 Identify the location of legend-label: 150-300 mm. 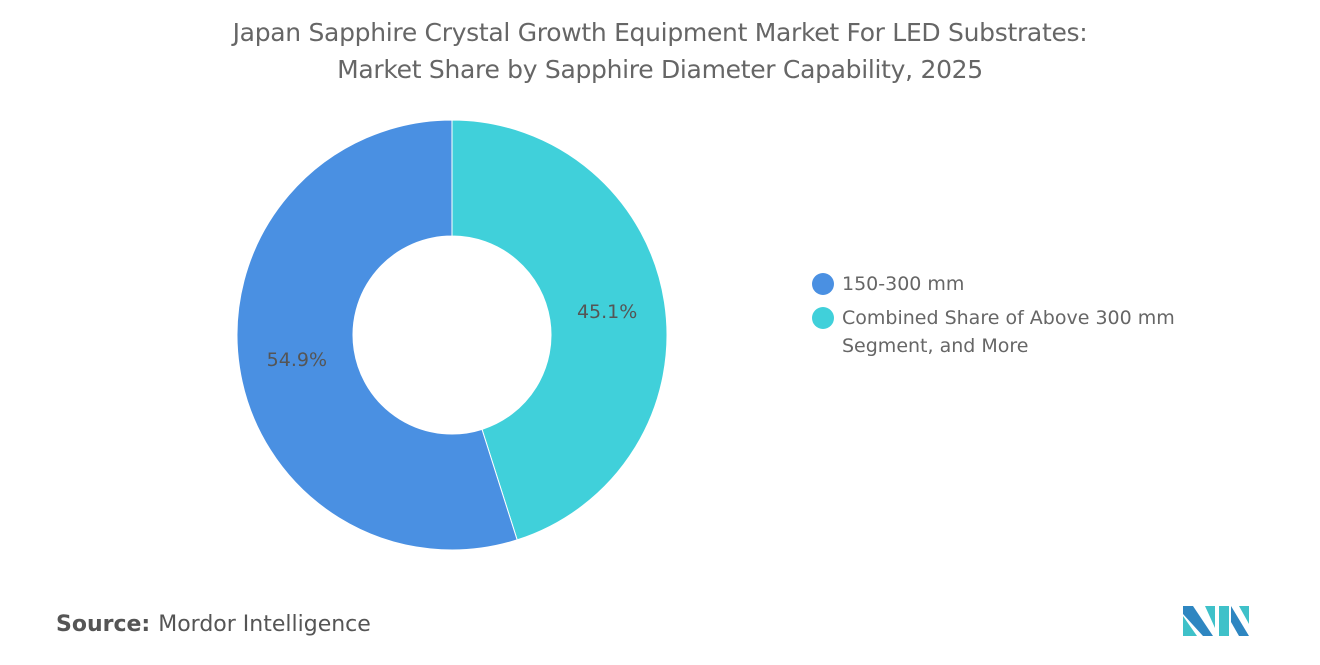
(903, 284).